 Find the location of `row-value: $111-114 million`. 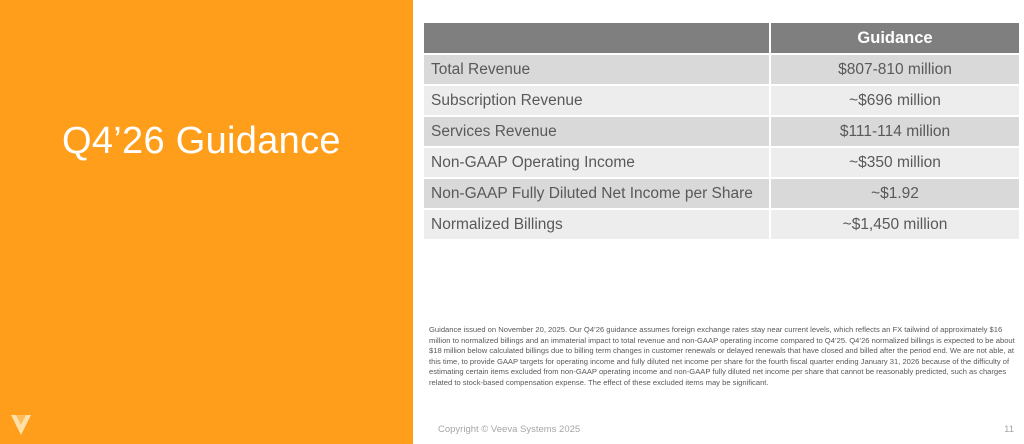

row-value: $111-114 million is located at coordinates (895, 132).